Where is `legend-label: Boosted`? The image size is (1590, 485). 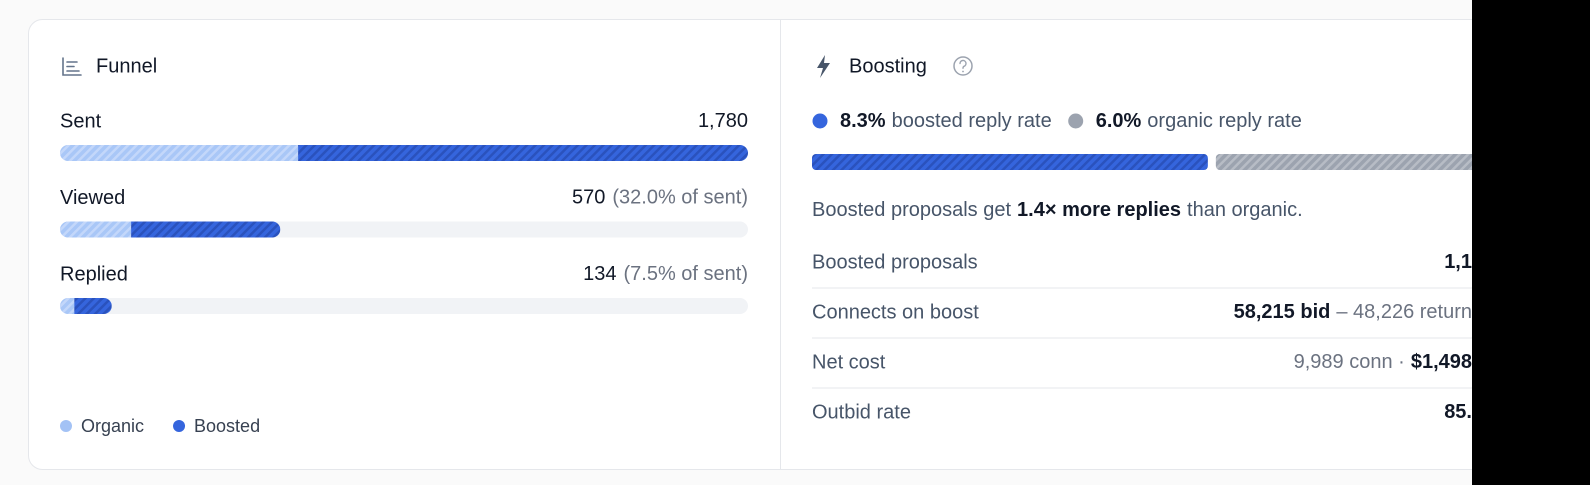 legend-label: Boosted is located at coordinates (227, 426).